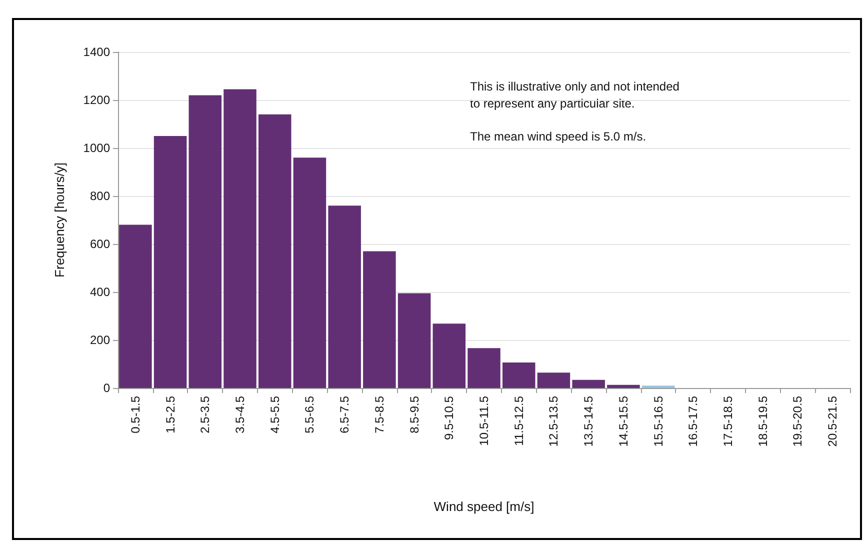 This screenshot has width=868, height=544. Describe the element at coordinates (693, 421) in the screenshot. I see `x-tick-label: 16.5-17.5` at that location.